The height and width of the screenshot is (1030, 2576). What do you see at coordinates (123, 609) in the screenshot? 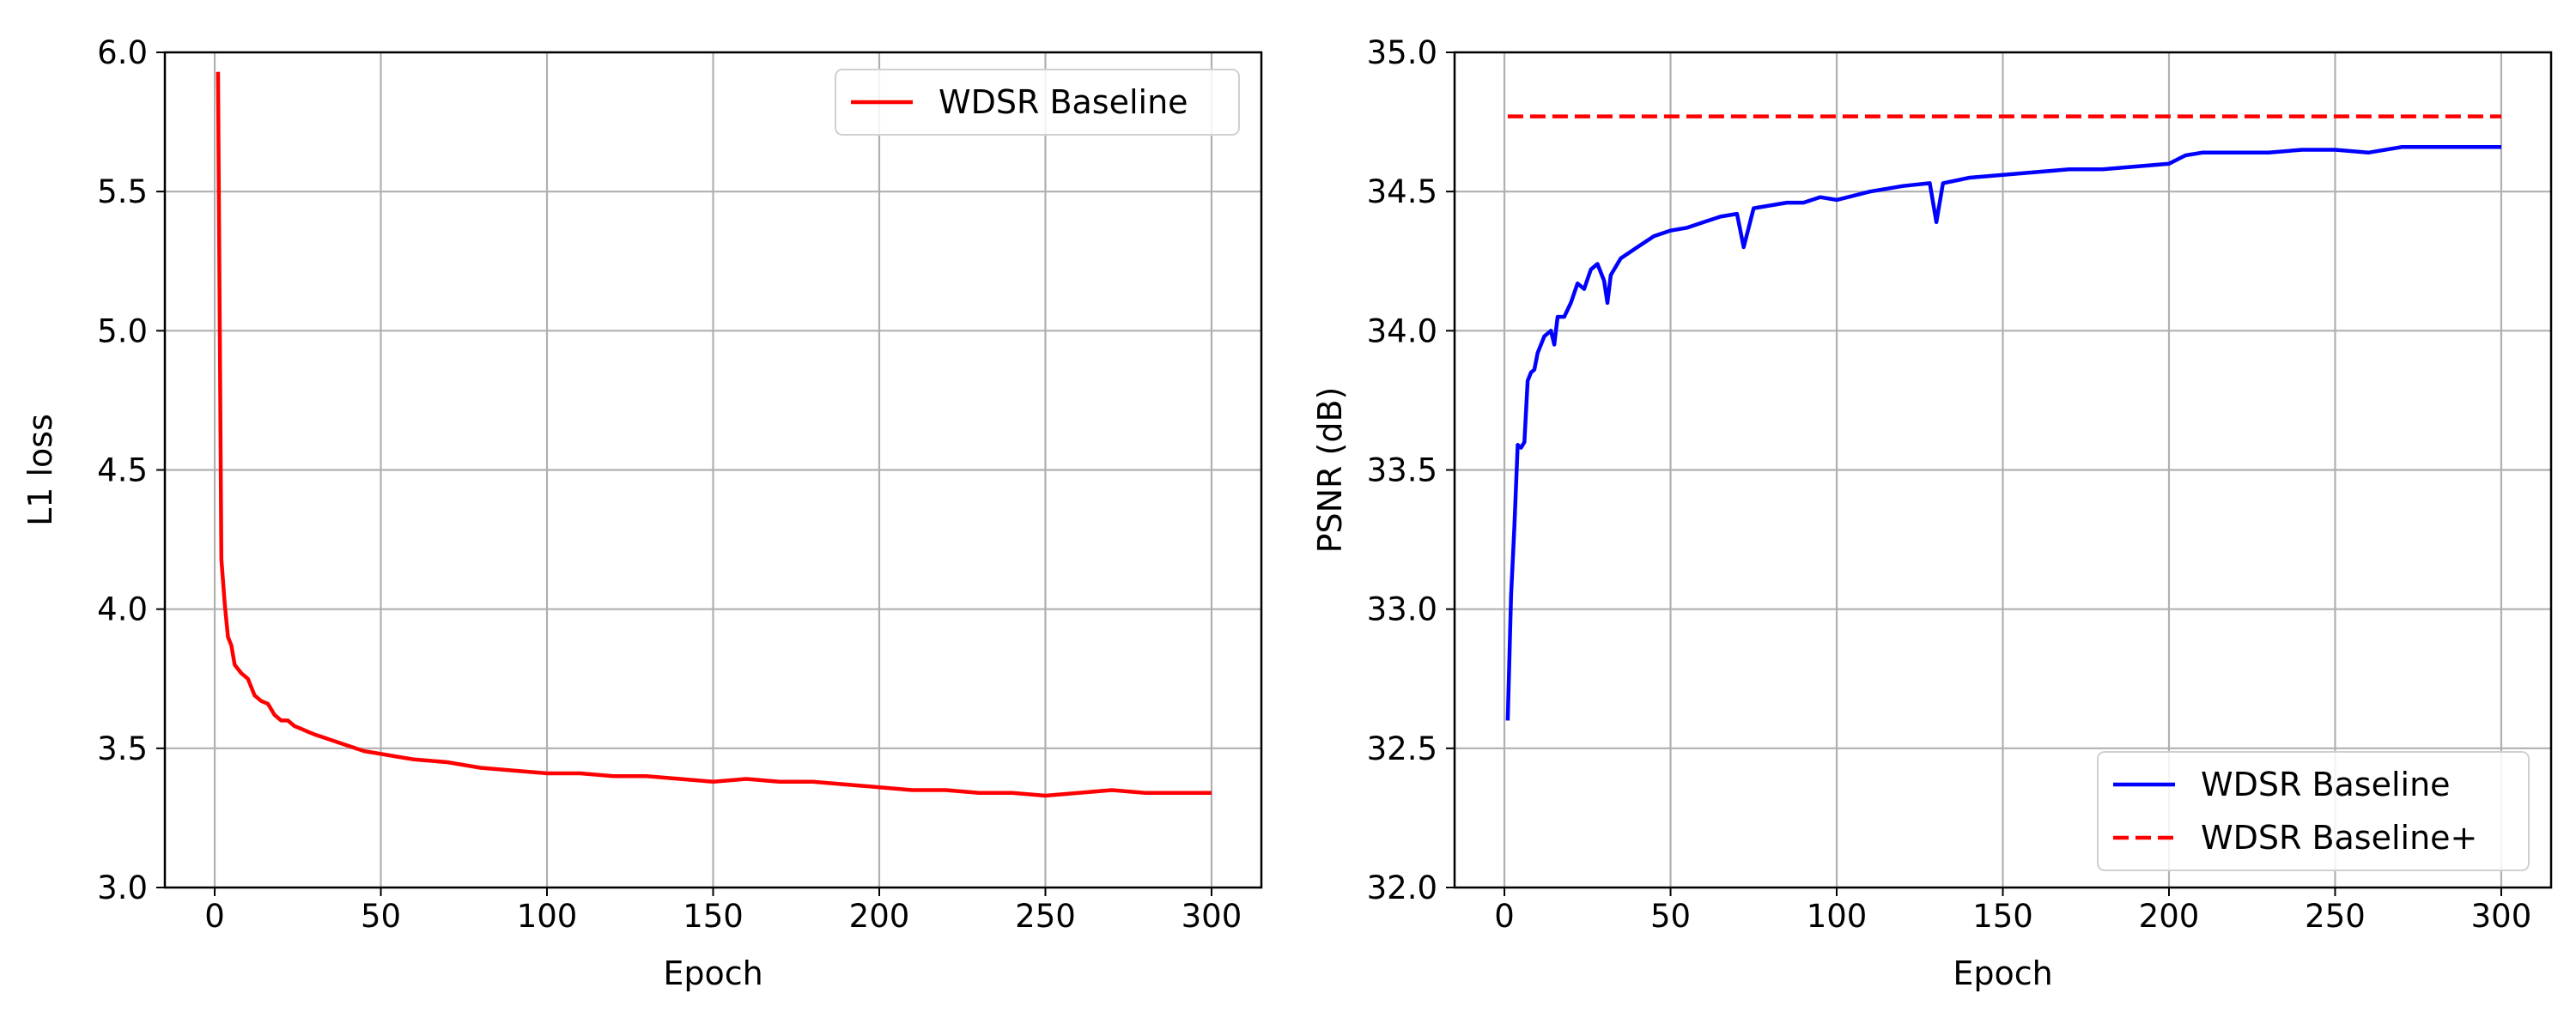
I see `y-tick-label: 4.0` at bounding box center [123, 609].